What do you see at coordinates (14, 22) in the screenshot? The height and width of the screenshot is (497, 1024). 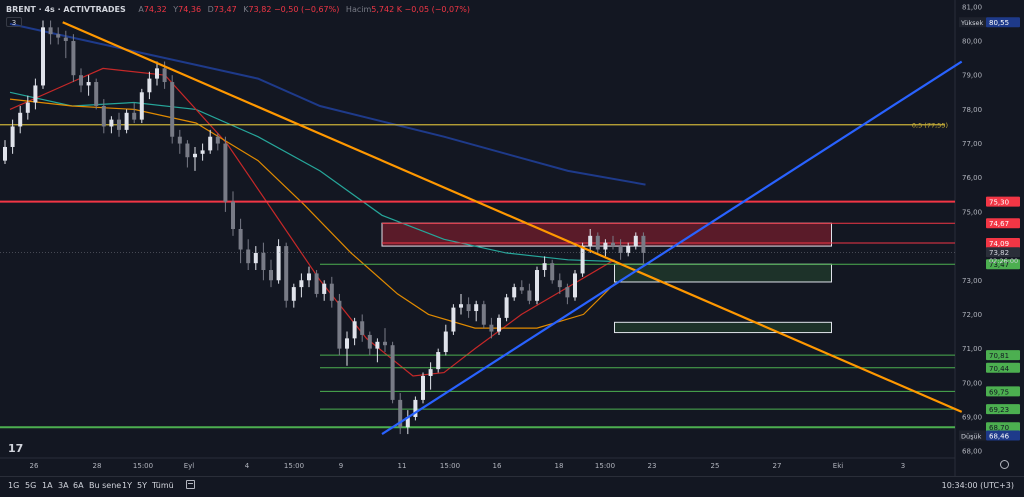 I see `indicator-toggle-button: 3` at bounding box center [14, 22].